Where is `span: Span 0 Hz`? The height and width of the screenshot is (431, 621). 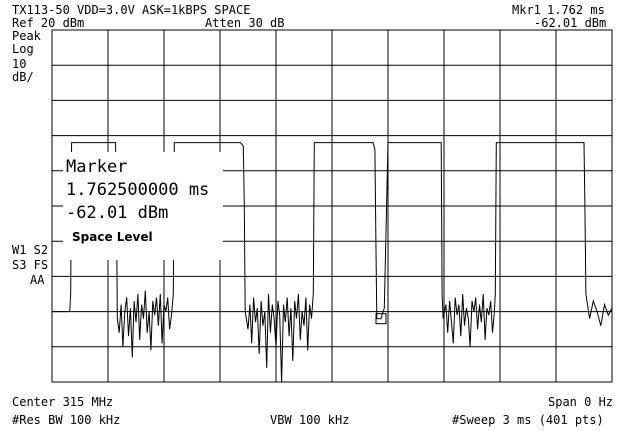
span: Span 0 Hz is located at coordinates (580, 402).